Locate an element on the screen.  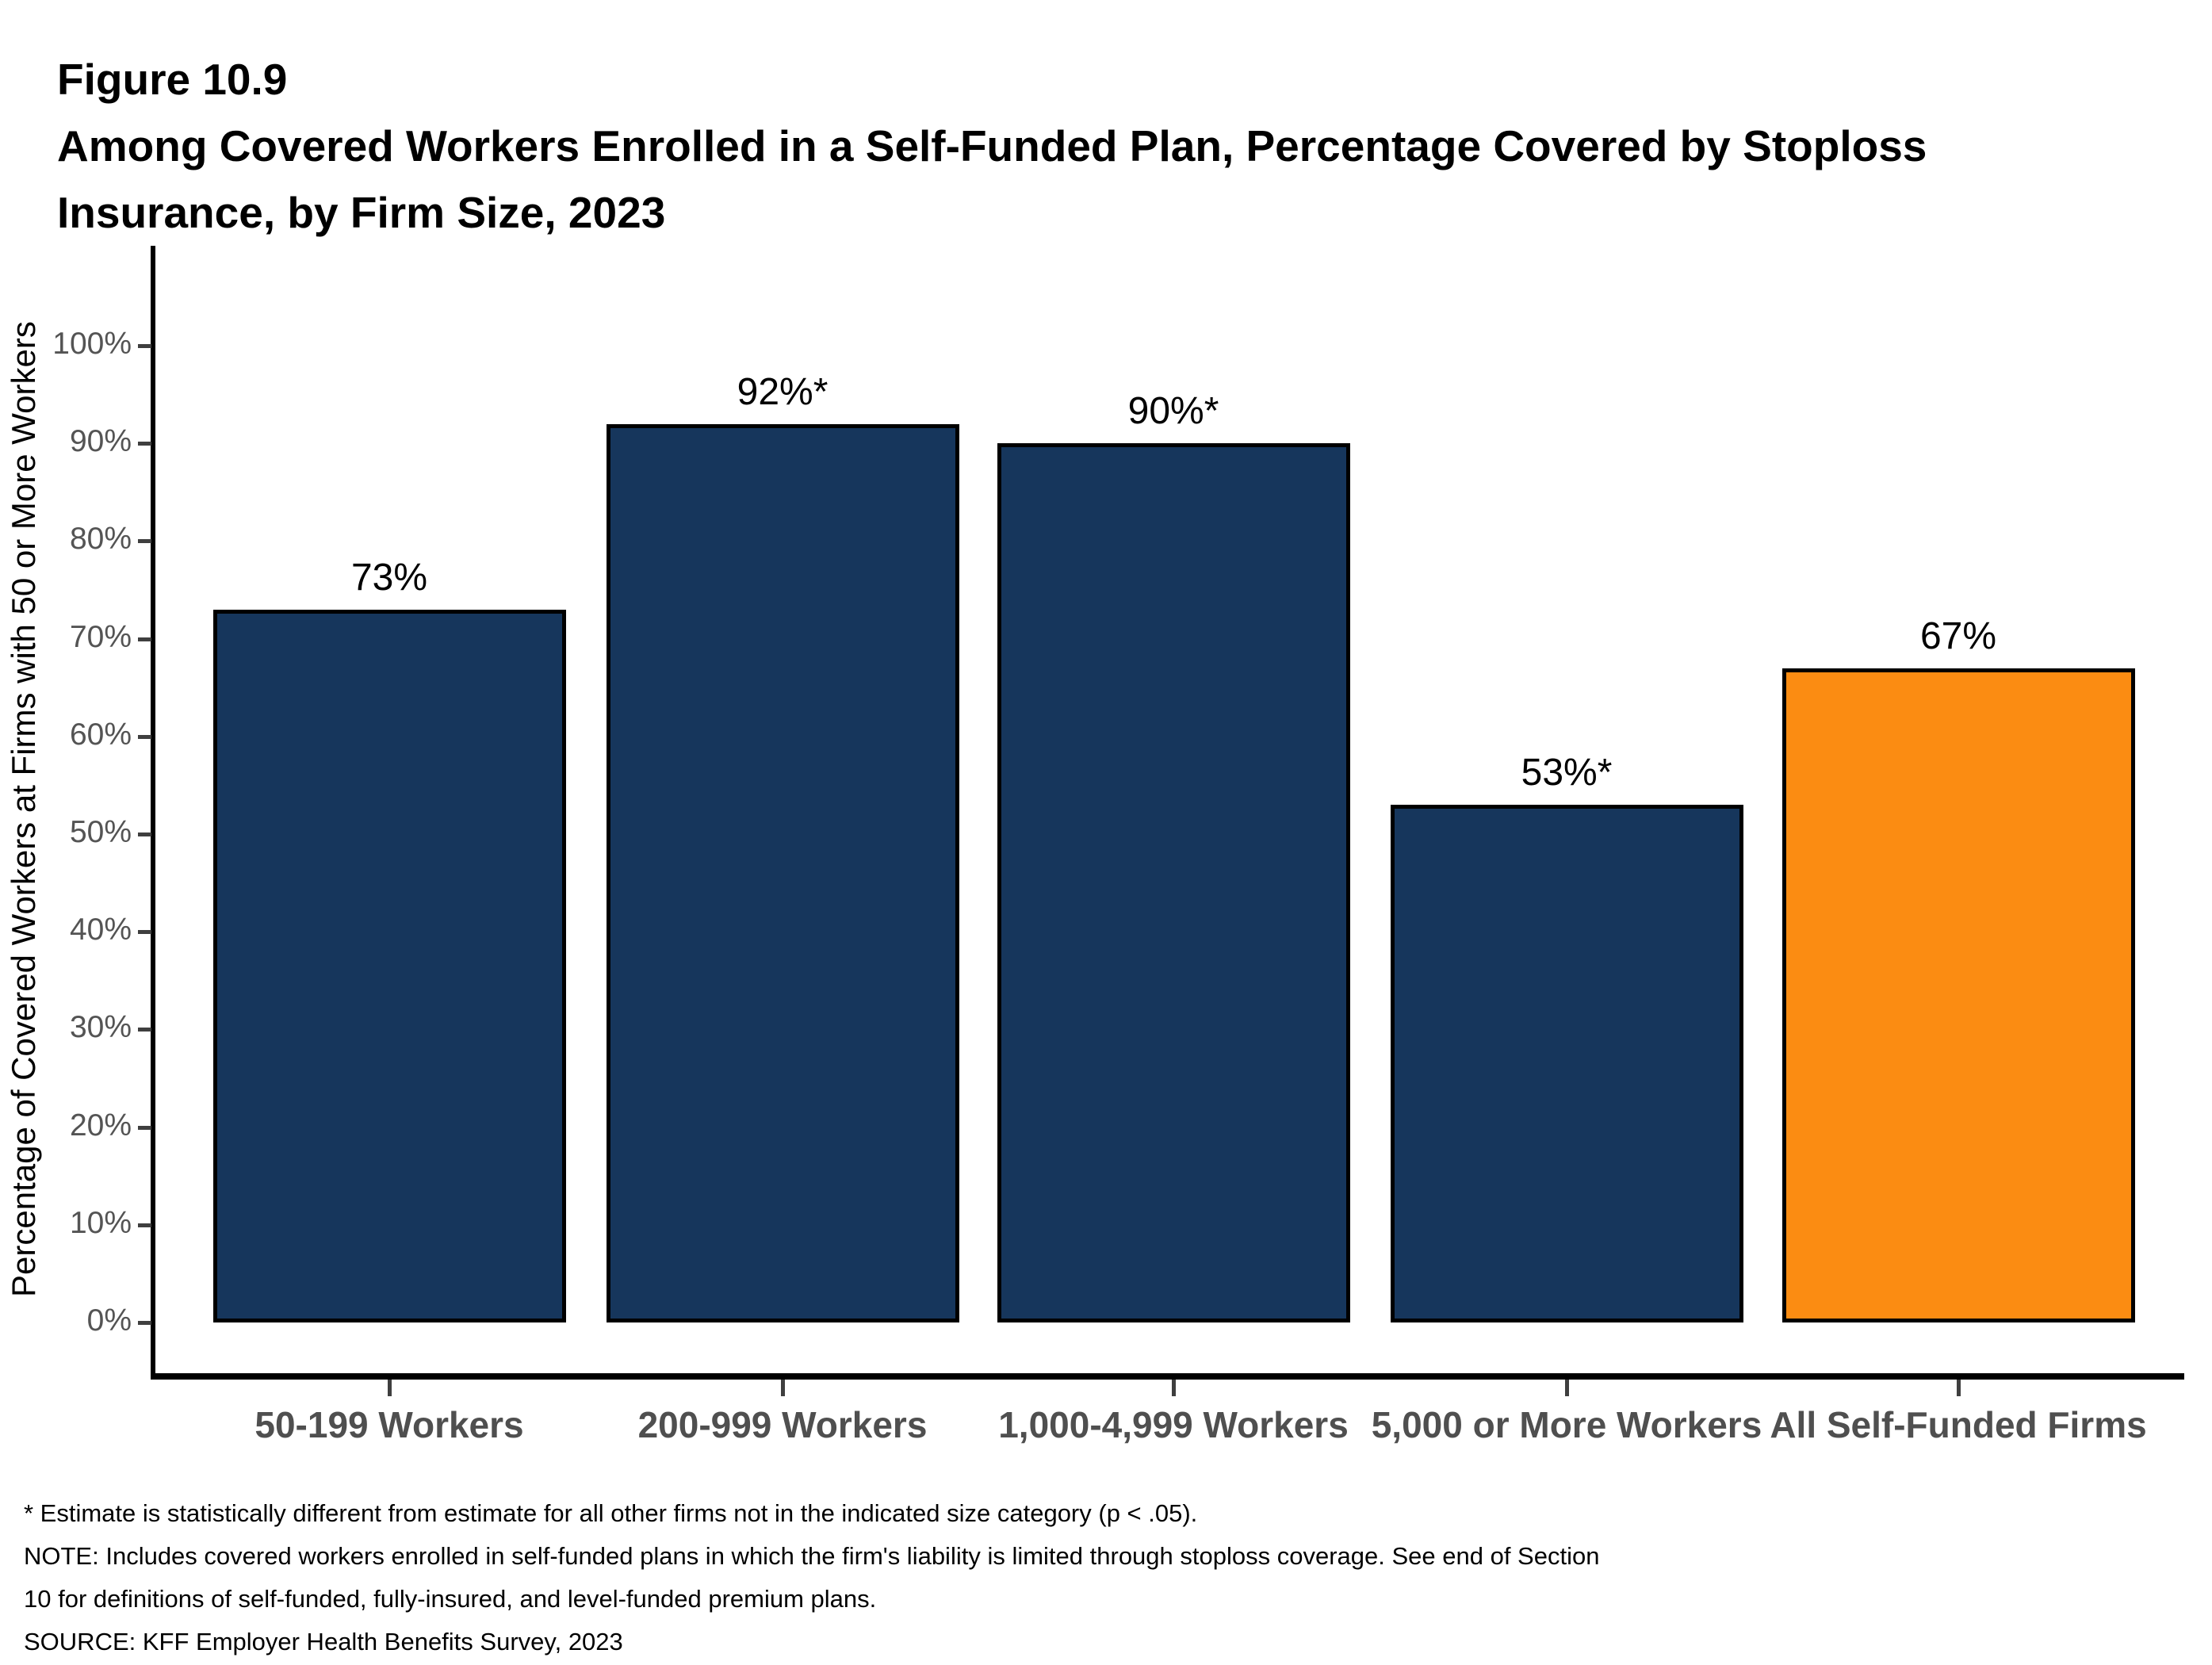
x-axis-category-label: 50-199 Workers is located at coordinates (389, 1424).